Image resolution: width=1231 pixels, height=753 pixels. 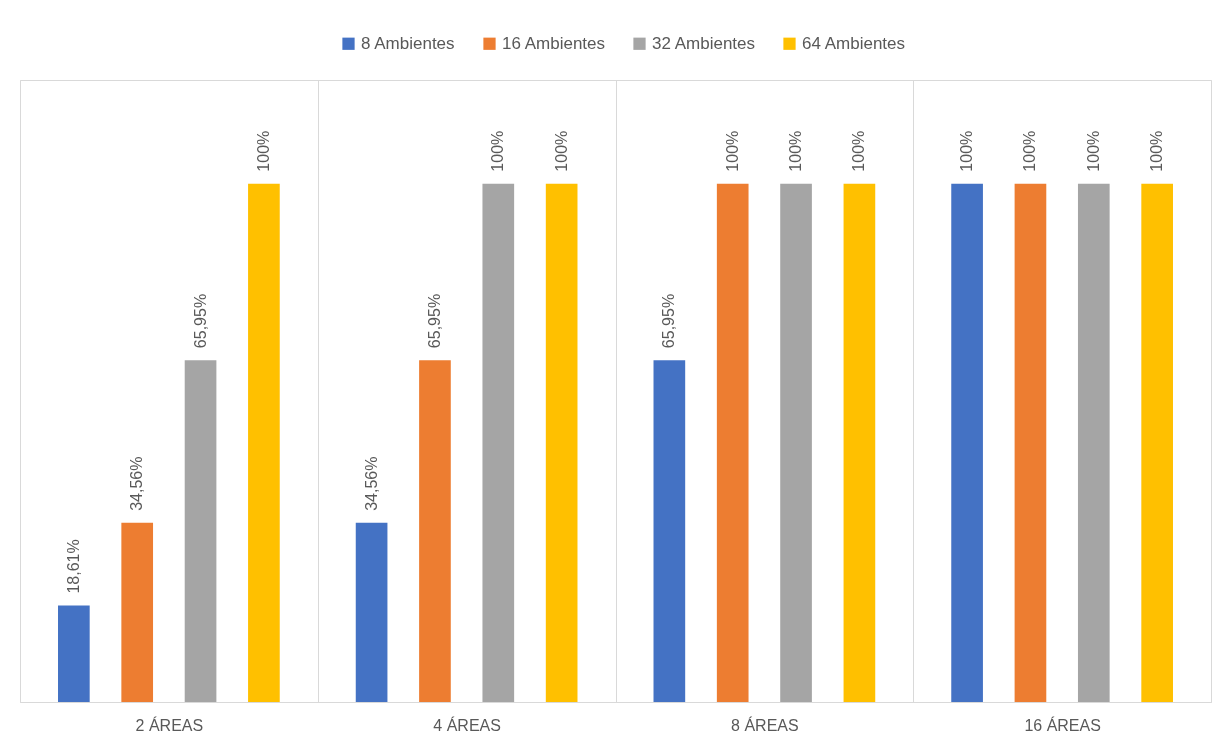 What do you see at coordinates (408, 43) in the screenshot?
I see `legend-label: 8 Ambientes` at bounding box center [408, 43].